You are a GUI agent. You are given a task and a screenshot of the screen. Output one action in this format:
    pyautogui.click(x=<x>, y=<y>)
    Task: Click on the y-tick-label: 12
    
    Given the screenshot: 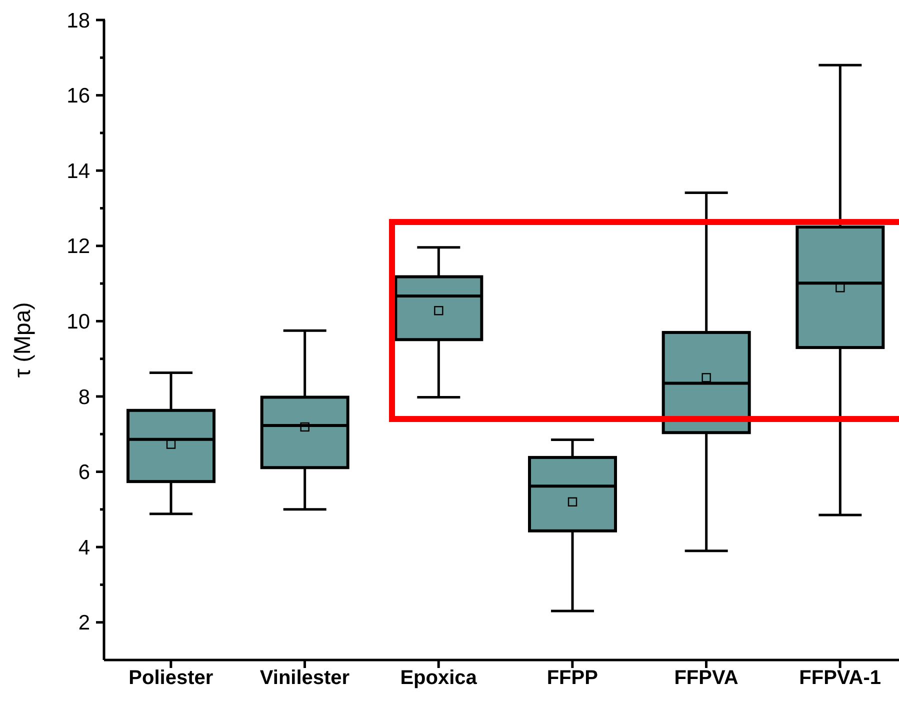 What is the action you would take?
    pyautogui.click(x=78, y=246)
    